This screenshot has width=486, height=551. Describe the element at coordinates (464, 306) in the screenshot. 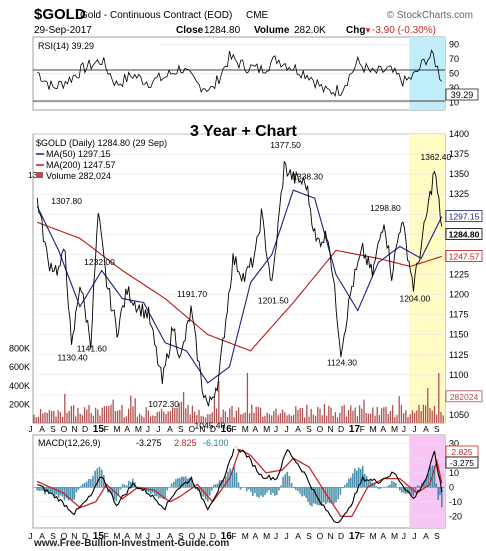

I see `price-badges: 1297.15 1284.80 1247.57 282024` at that location.